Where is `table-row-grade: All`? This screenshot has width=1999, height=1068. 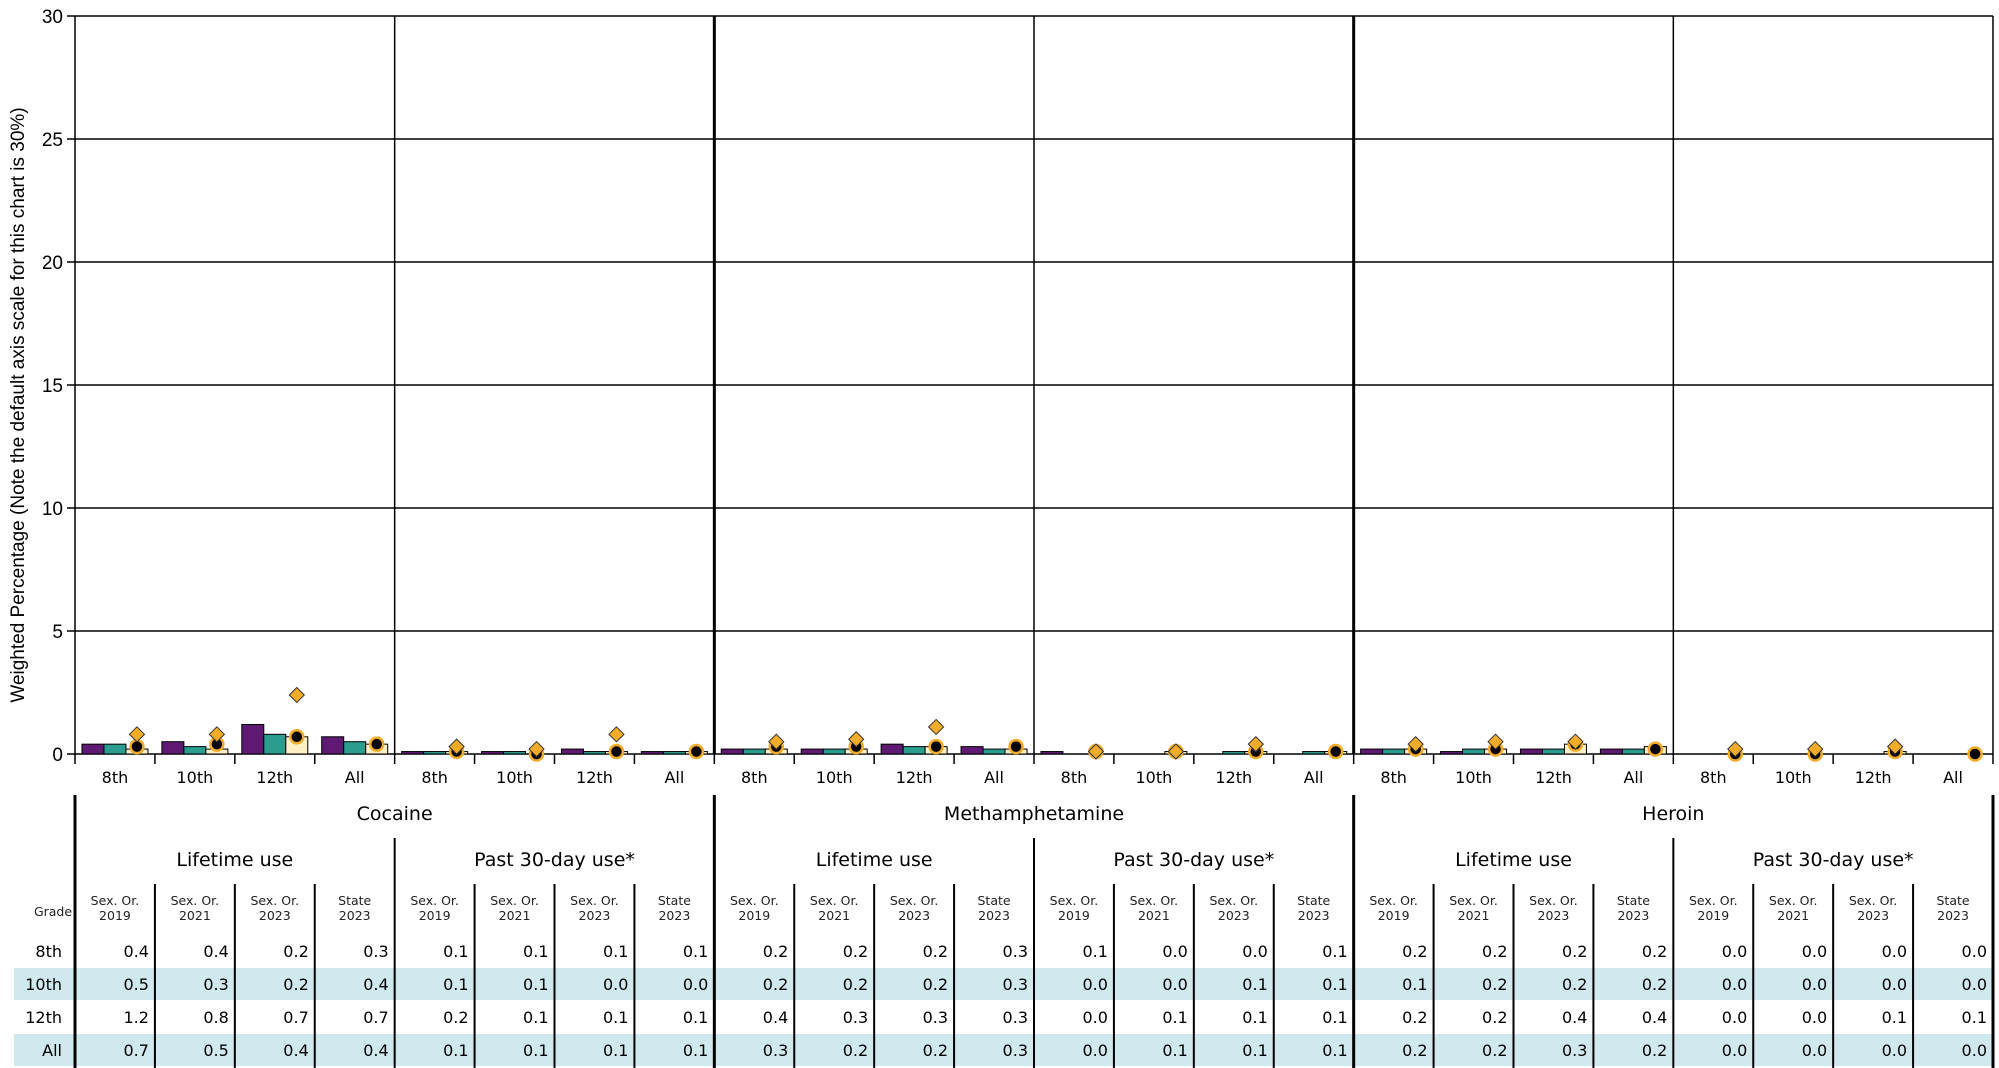 table-row-grade: All is located at coordinates (52, 1050).